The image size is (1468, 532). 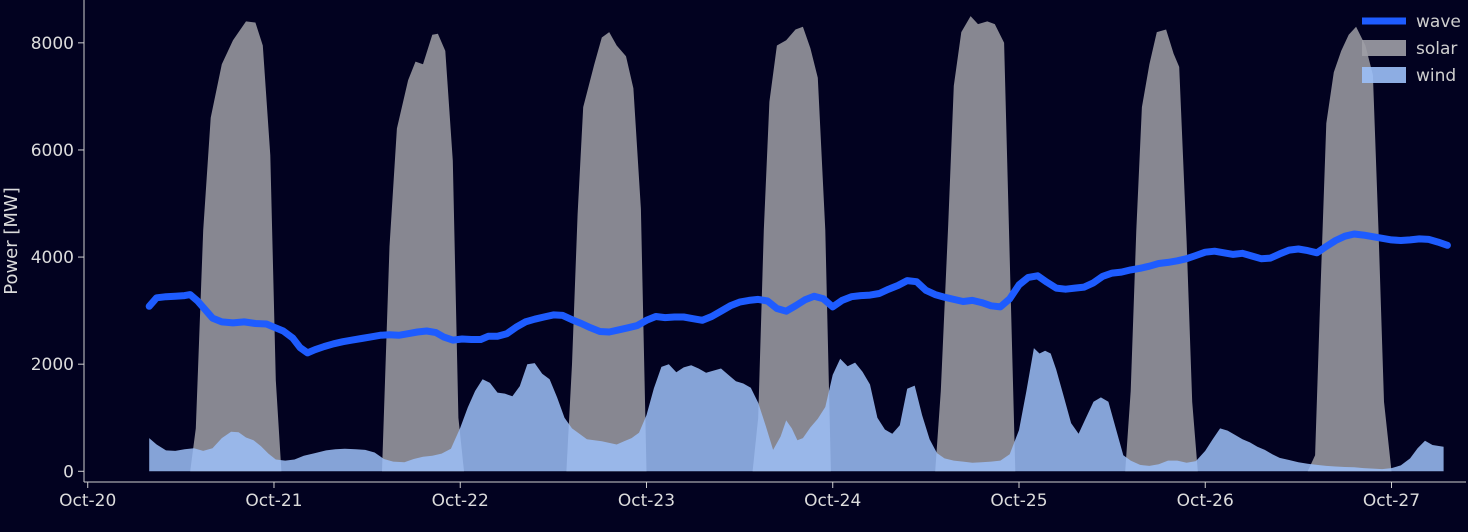 I want to click on y-tick-label: 8000, so click(x=52, y=44).